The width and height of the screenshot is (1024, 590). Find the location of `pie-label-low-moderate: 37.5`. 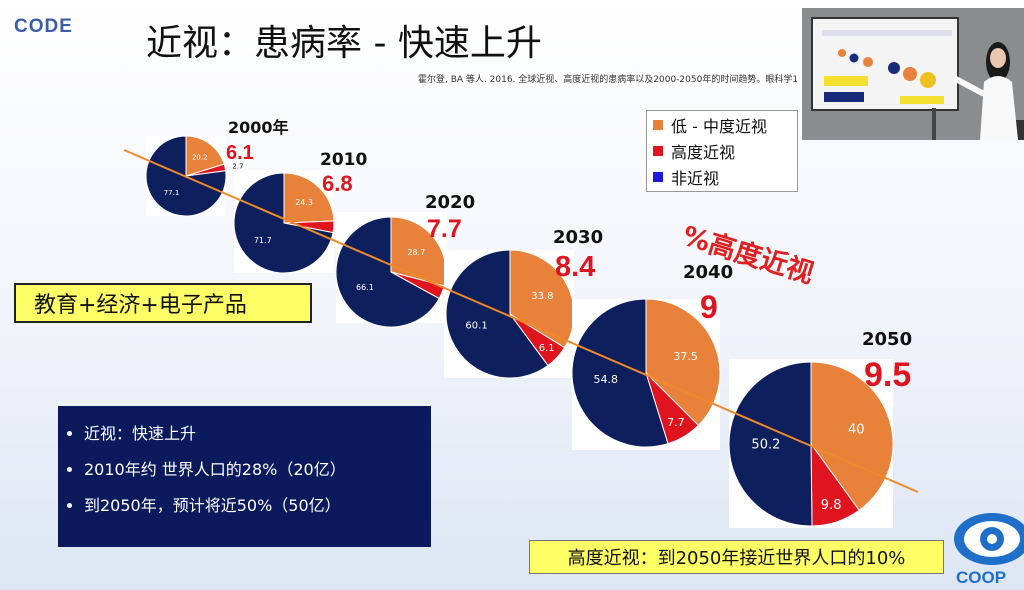

pie-label-low-moderate: 37.5 is located at coordinates (685, 356).